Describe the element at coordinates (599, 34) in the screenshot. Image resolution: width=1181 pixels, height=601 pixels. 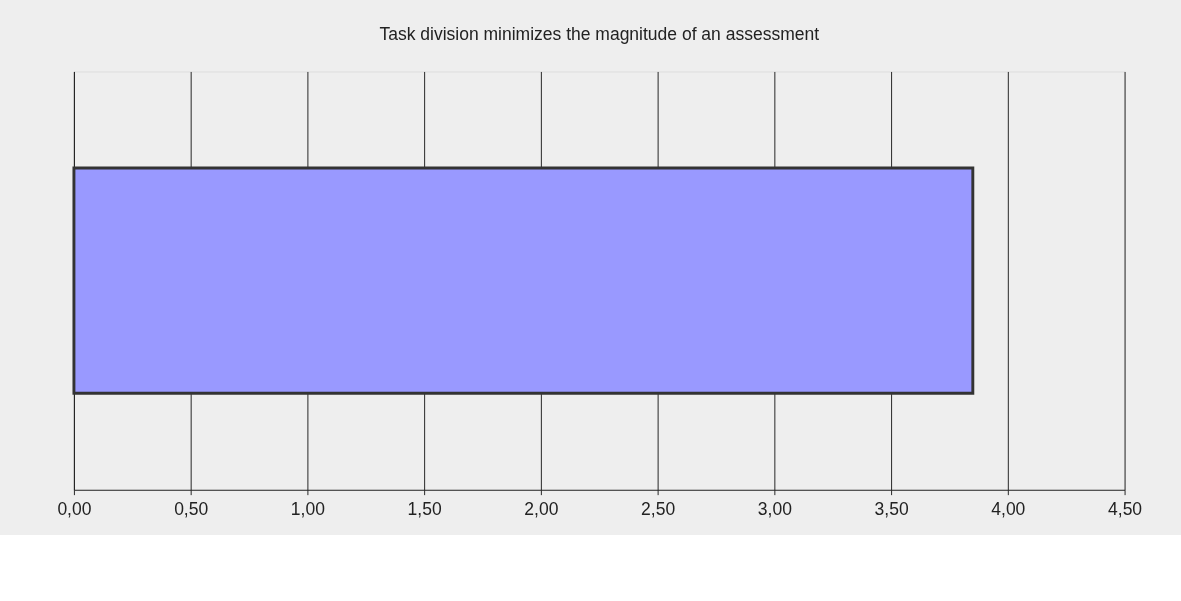
I see `chart-title: Task division minimizes the magnitude of an assessment` at that location.